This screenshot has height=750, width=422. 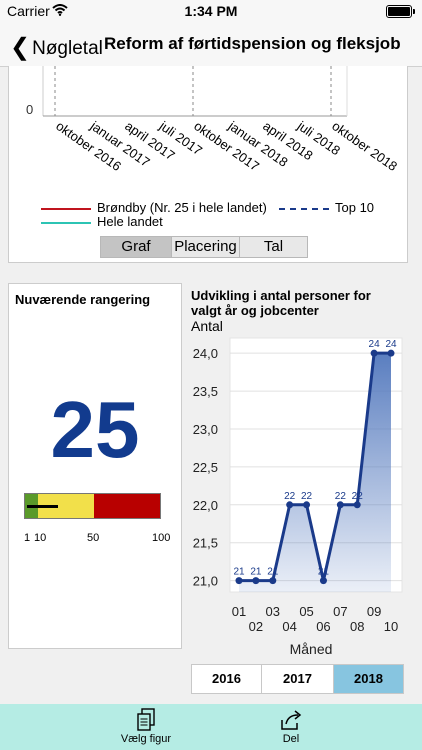 I want to click on legend-label: Top 10, so click(x=355, y=207).